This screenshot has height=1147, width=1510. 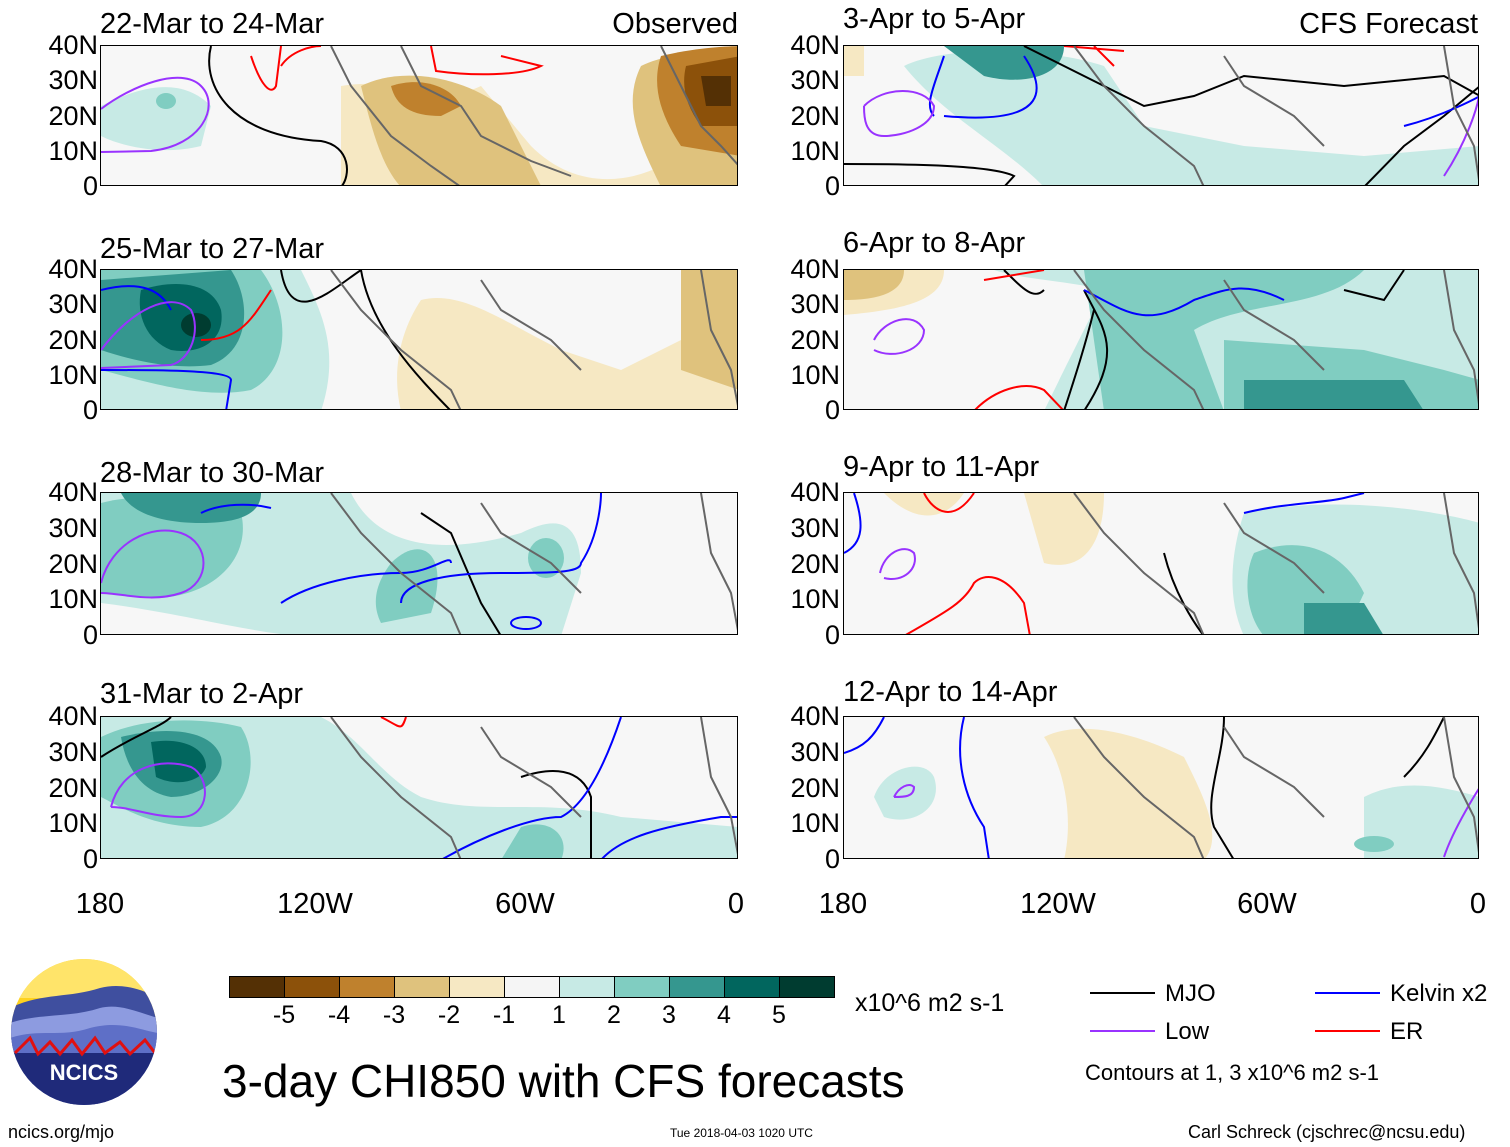 I want to click on lat-label-r2-2: 20N, so click(x=815, y=339).